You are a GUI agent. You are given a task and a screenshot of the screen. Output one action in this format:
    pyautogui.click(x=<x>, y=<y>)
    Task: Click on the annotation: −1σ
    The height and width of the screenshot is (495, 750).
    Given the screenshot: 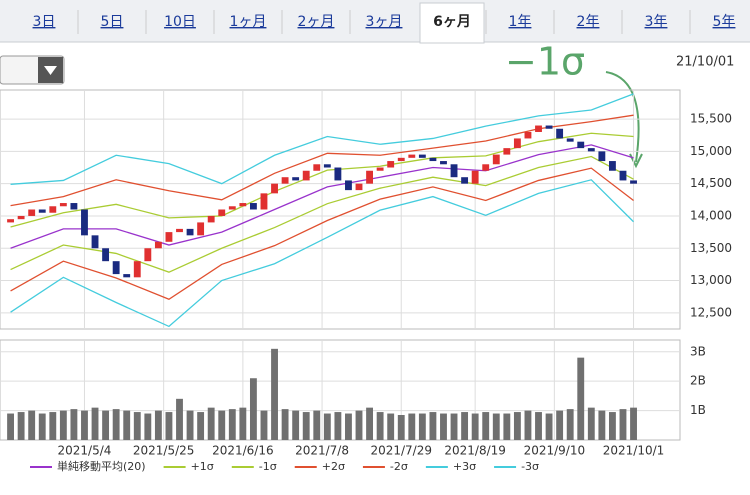 What is the action you would take?
    pyautogui.click(x=545, y=62)
    